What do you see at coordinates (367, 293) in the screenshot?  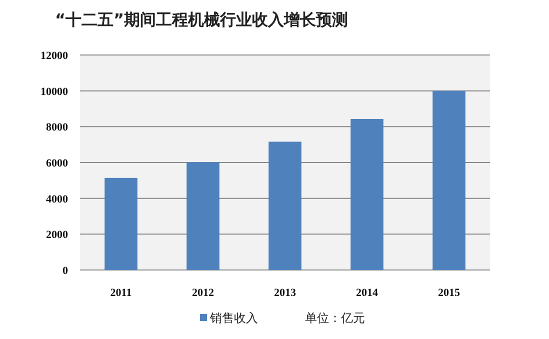 I see `x-tick-label: 2014` at bounding box center [367, 293].